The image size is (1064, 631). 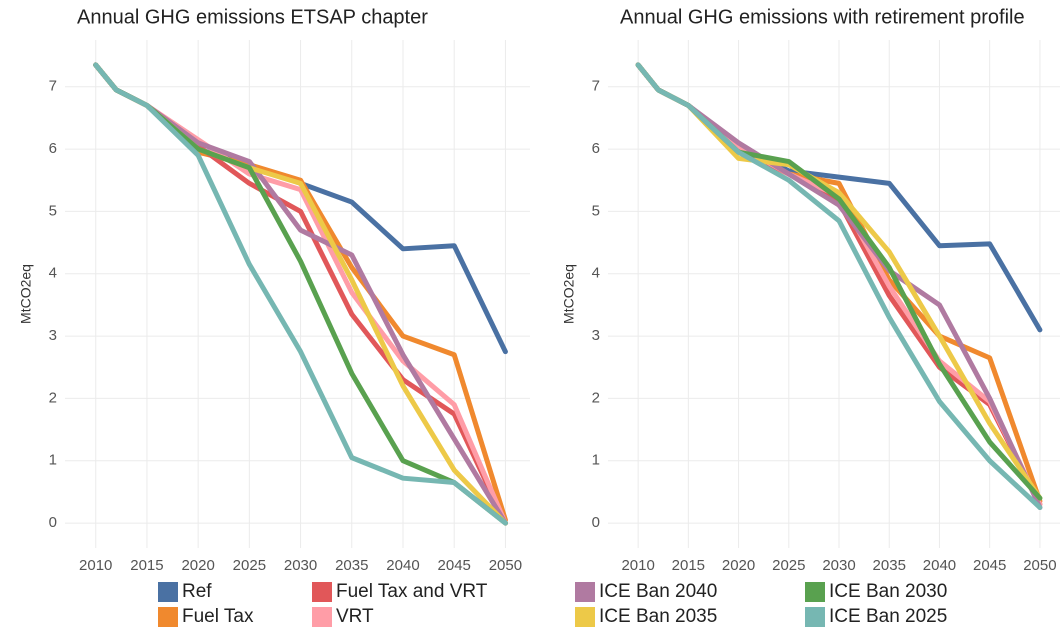 I want to click on legend-label: Fuel Tax and VRT, so click(x=412, y=591).